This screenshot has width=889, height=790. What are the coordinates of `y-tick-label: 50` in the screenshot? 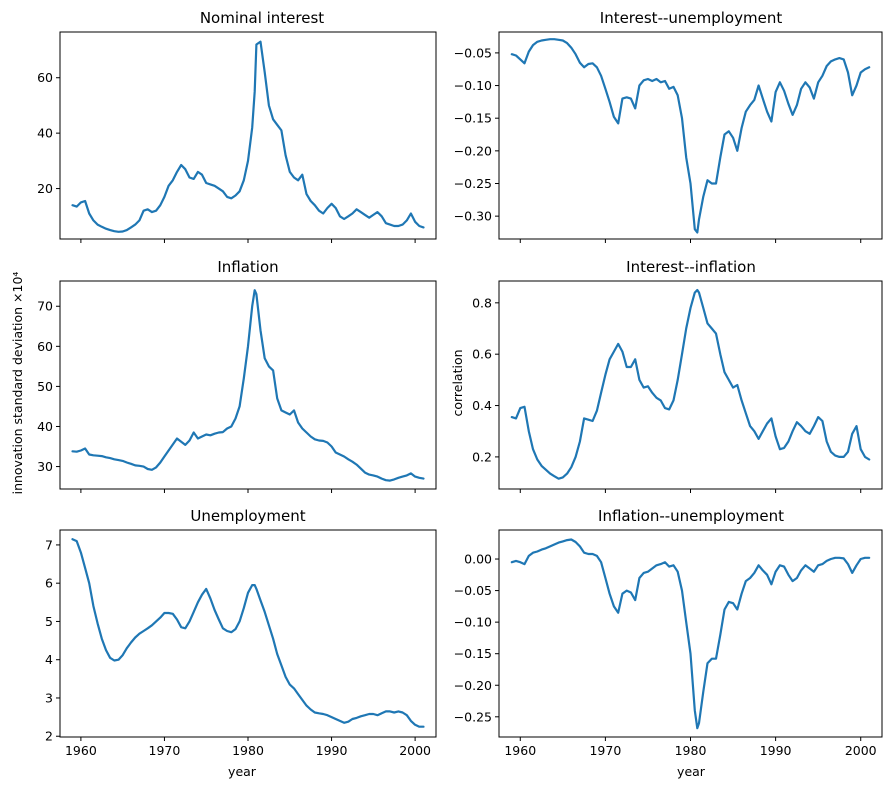 It's located at (45, 386).